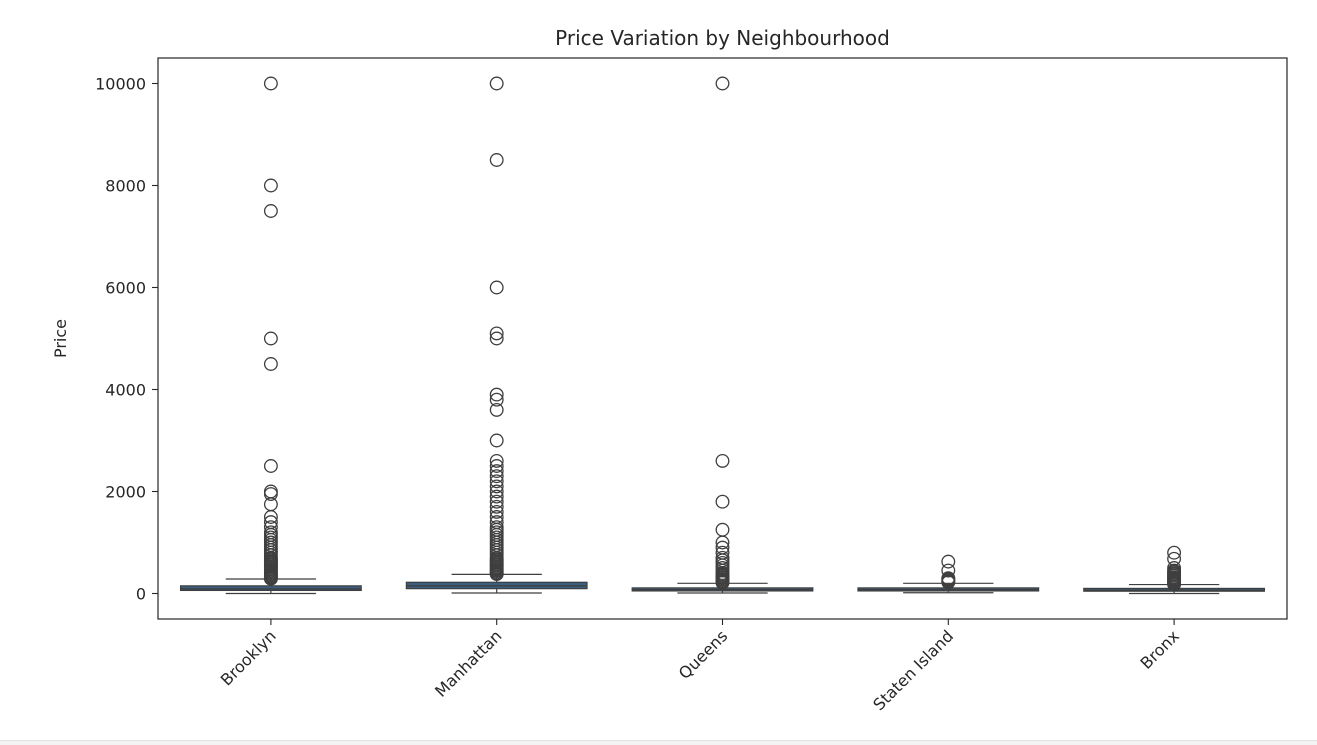  What do you see at coordinates (120, 84) in the screenshot?
I see `y-tick-label: 10000` at bounding box center [120, 84].